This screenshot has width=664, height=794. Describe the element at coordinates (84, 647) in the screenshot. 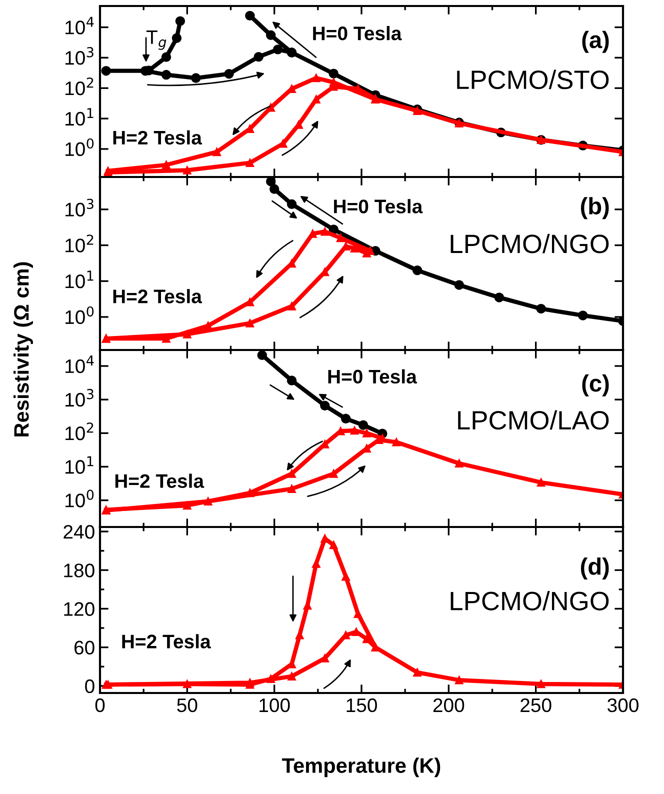

I see `y-tick-label: 60` at that location.